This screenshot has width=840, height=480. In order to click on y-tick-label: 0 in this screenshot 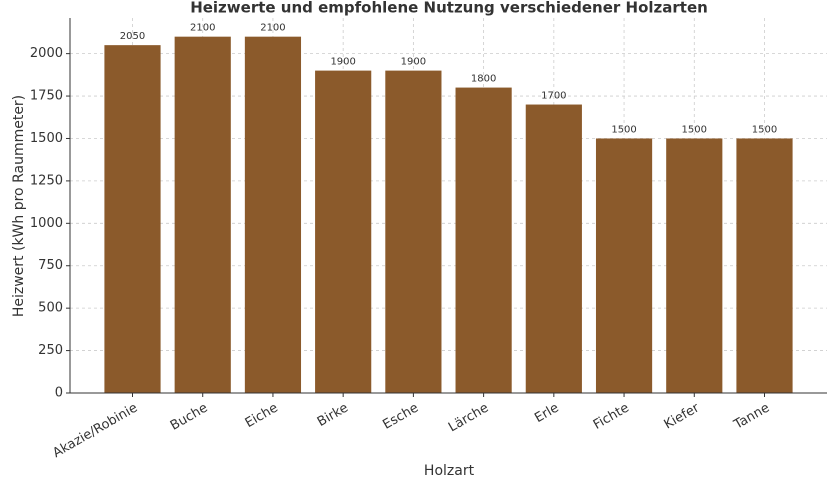, I will do `click(59, 393)`.